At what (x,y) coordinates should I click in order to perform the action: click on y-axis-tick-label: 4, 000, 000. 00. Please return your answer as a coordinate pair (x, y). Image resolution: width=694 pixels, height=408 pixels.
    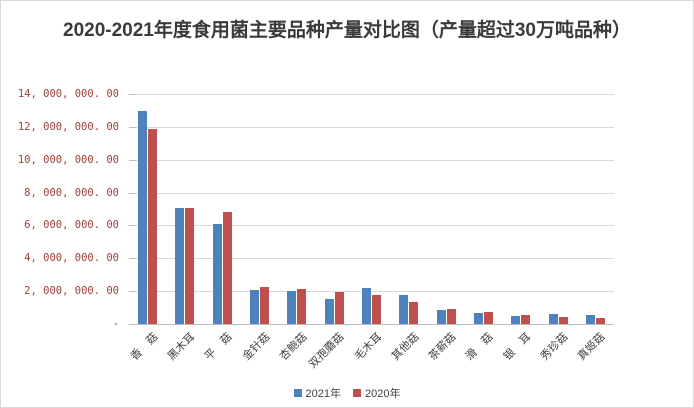
    Looking at the image, I should click on (71, 258).